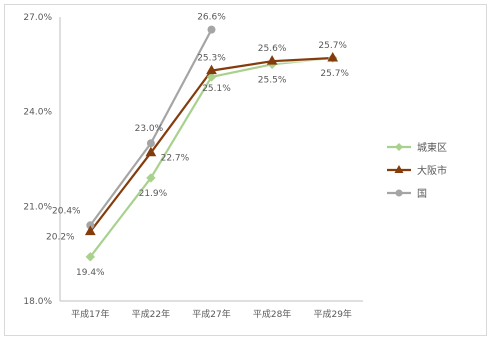 The width and height of the screenshot is (493, 342). Describe the element at coordinates (272, 314) in the screenshot. I see `x-tick-label: 平成28年` at that location.